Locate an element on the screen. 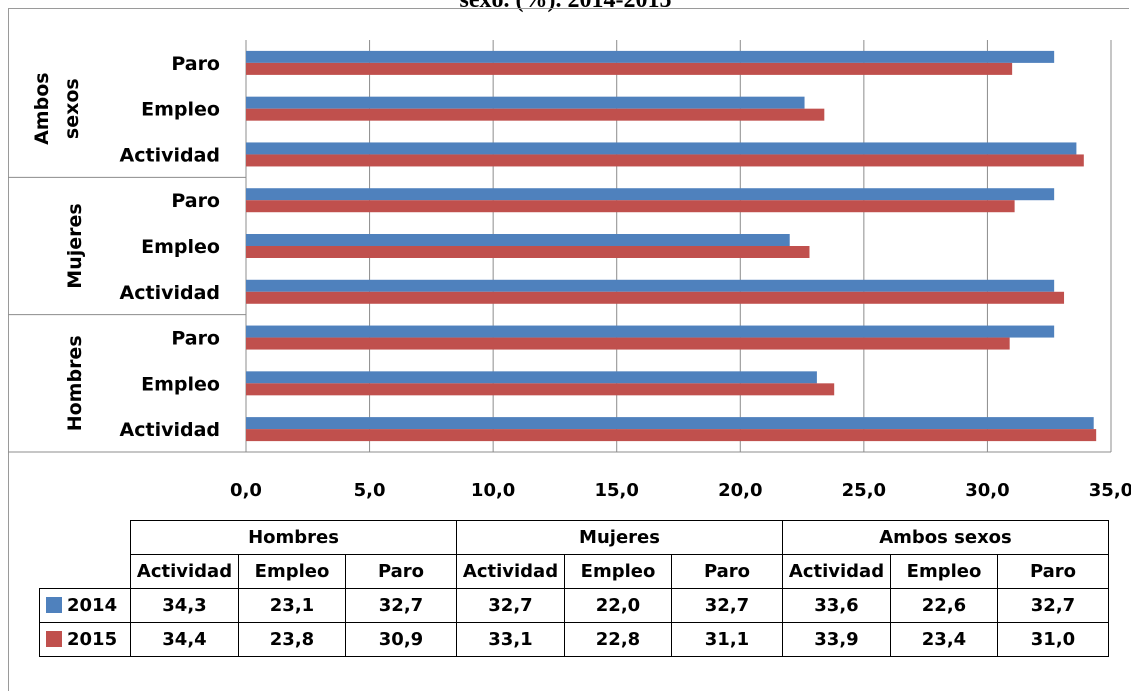  table-cell: 33,6 is located at coordinates (836, 605).